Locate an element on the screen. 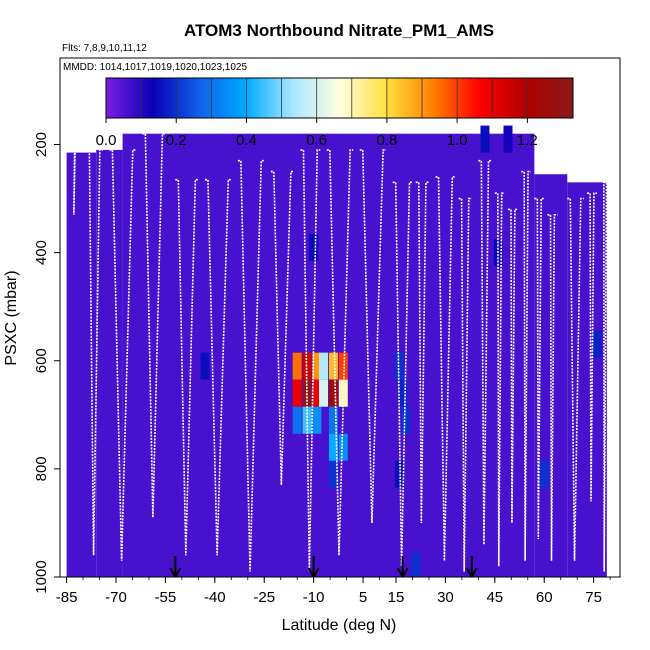 This screenshot has height=650, width=650. x-tick-label-5: -10 is located at coordinates (314, 597).